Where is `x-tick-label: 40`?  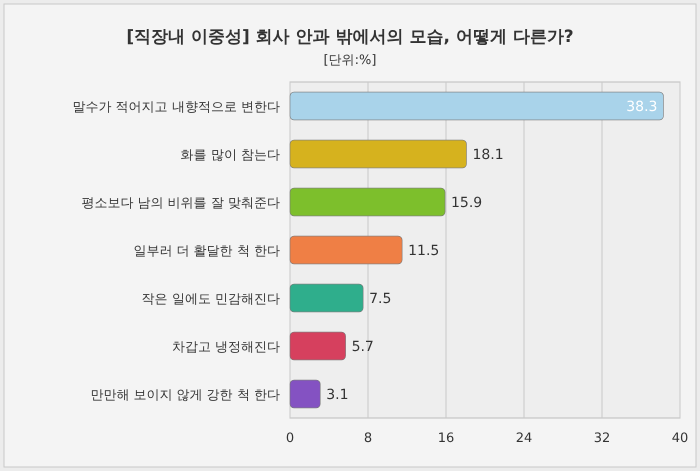
x-tick-label: 40 is located at coordinates (680, 438).